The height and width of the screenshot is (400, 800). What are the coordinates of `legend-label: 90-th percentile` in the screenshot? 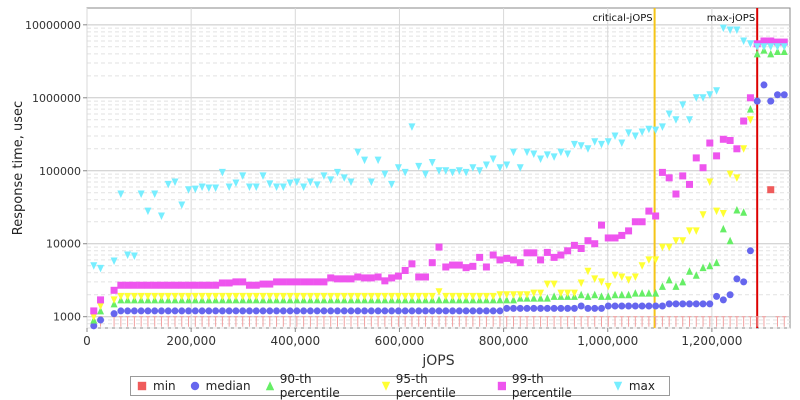 It's located at (309, 386).